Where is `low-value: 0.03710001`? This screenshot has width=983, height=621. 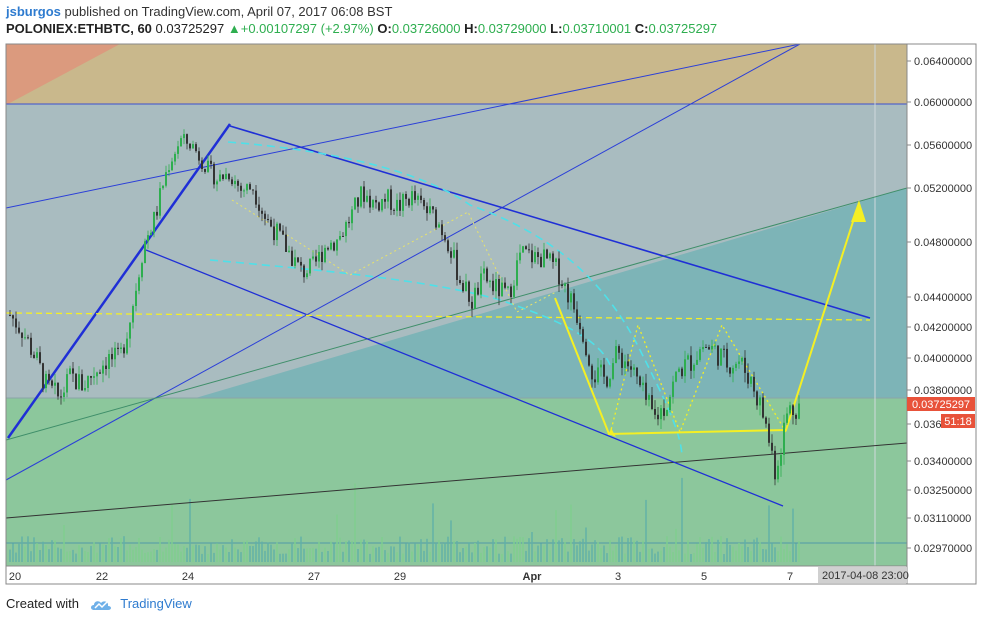
low-value: 0.03710001 is located at coordinates (597, 28).